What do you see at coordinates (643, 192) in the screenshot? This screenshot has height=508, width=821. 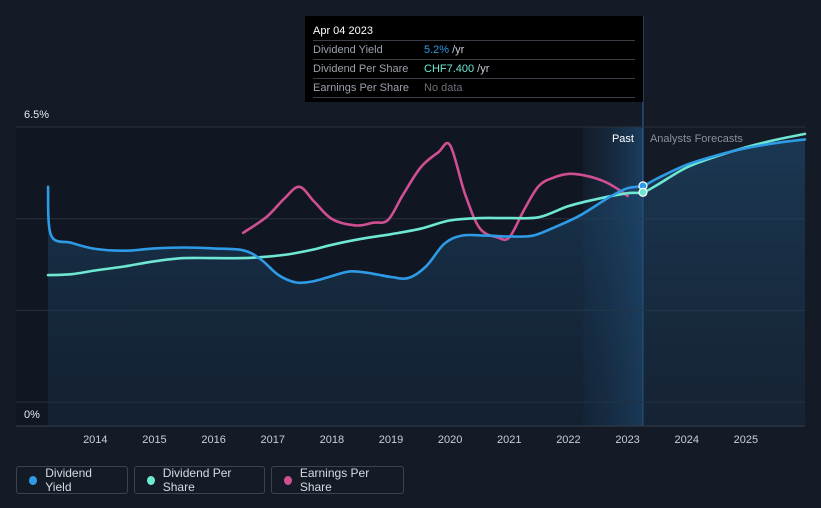 I see `hover-marker` at bounding box center [643, 192].